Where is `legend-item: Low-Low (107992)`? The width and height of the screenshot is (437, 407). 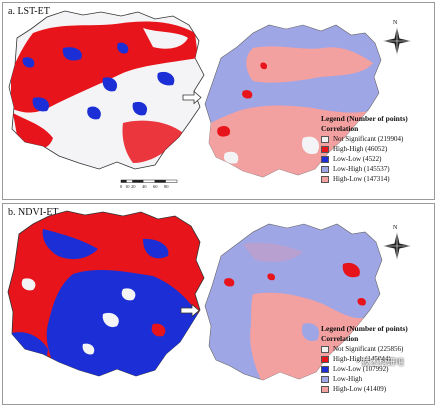 legend-item: Low-Low (107992) is located at coordinates (377, 369).